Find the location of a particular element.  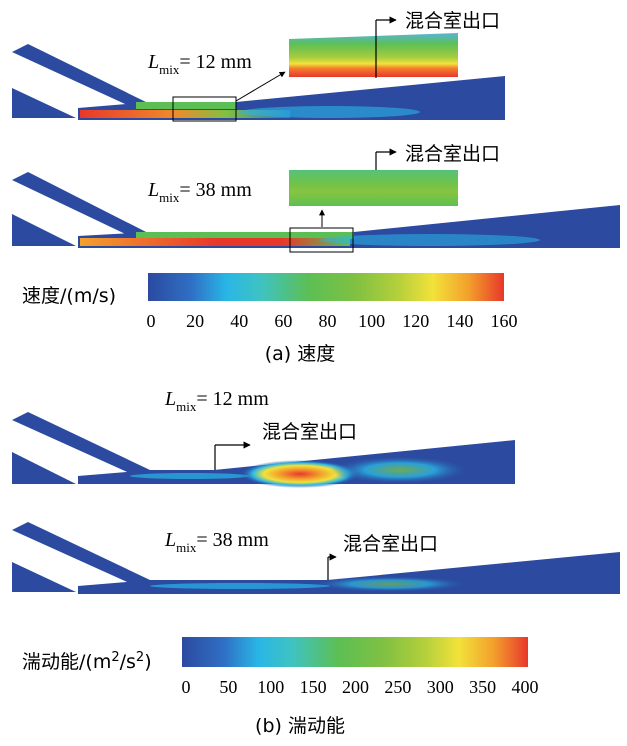

colorbar-tick-label: 50 is located at coordinates (228, 687).